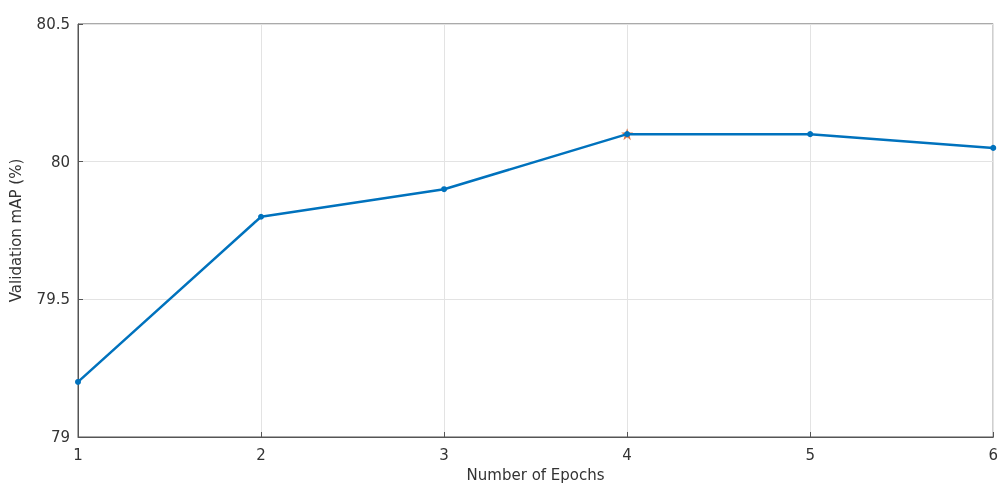 This screenshot has width=1001, height=487. What do you see at coordinates (810, 454) in the screenshot?
I see `x-tick-label: 5` at bounding box center [810, 454].